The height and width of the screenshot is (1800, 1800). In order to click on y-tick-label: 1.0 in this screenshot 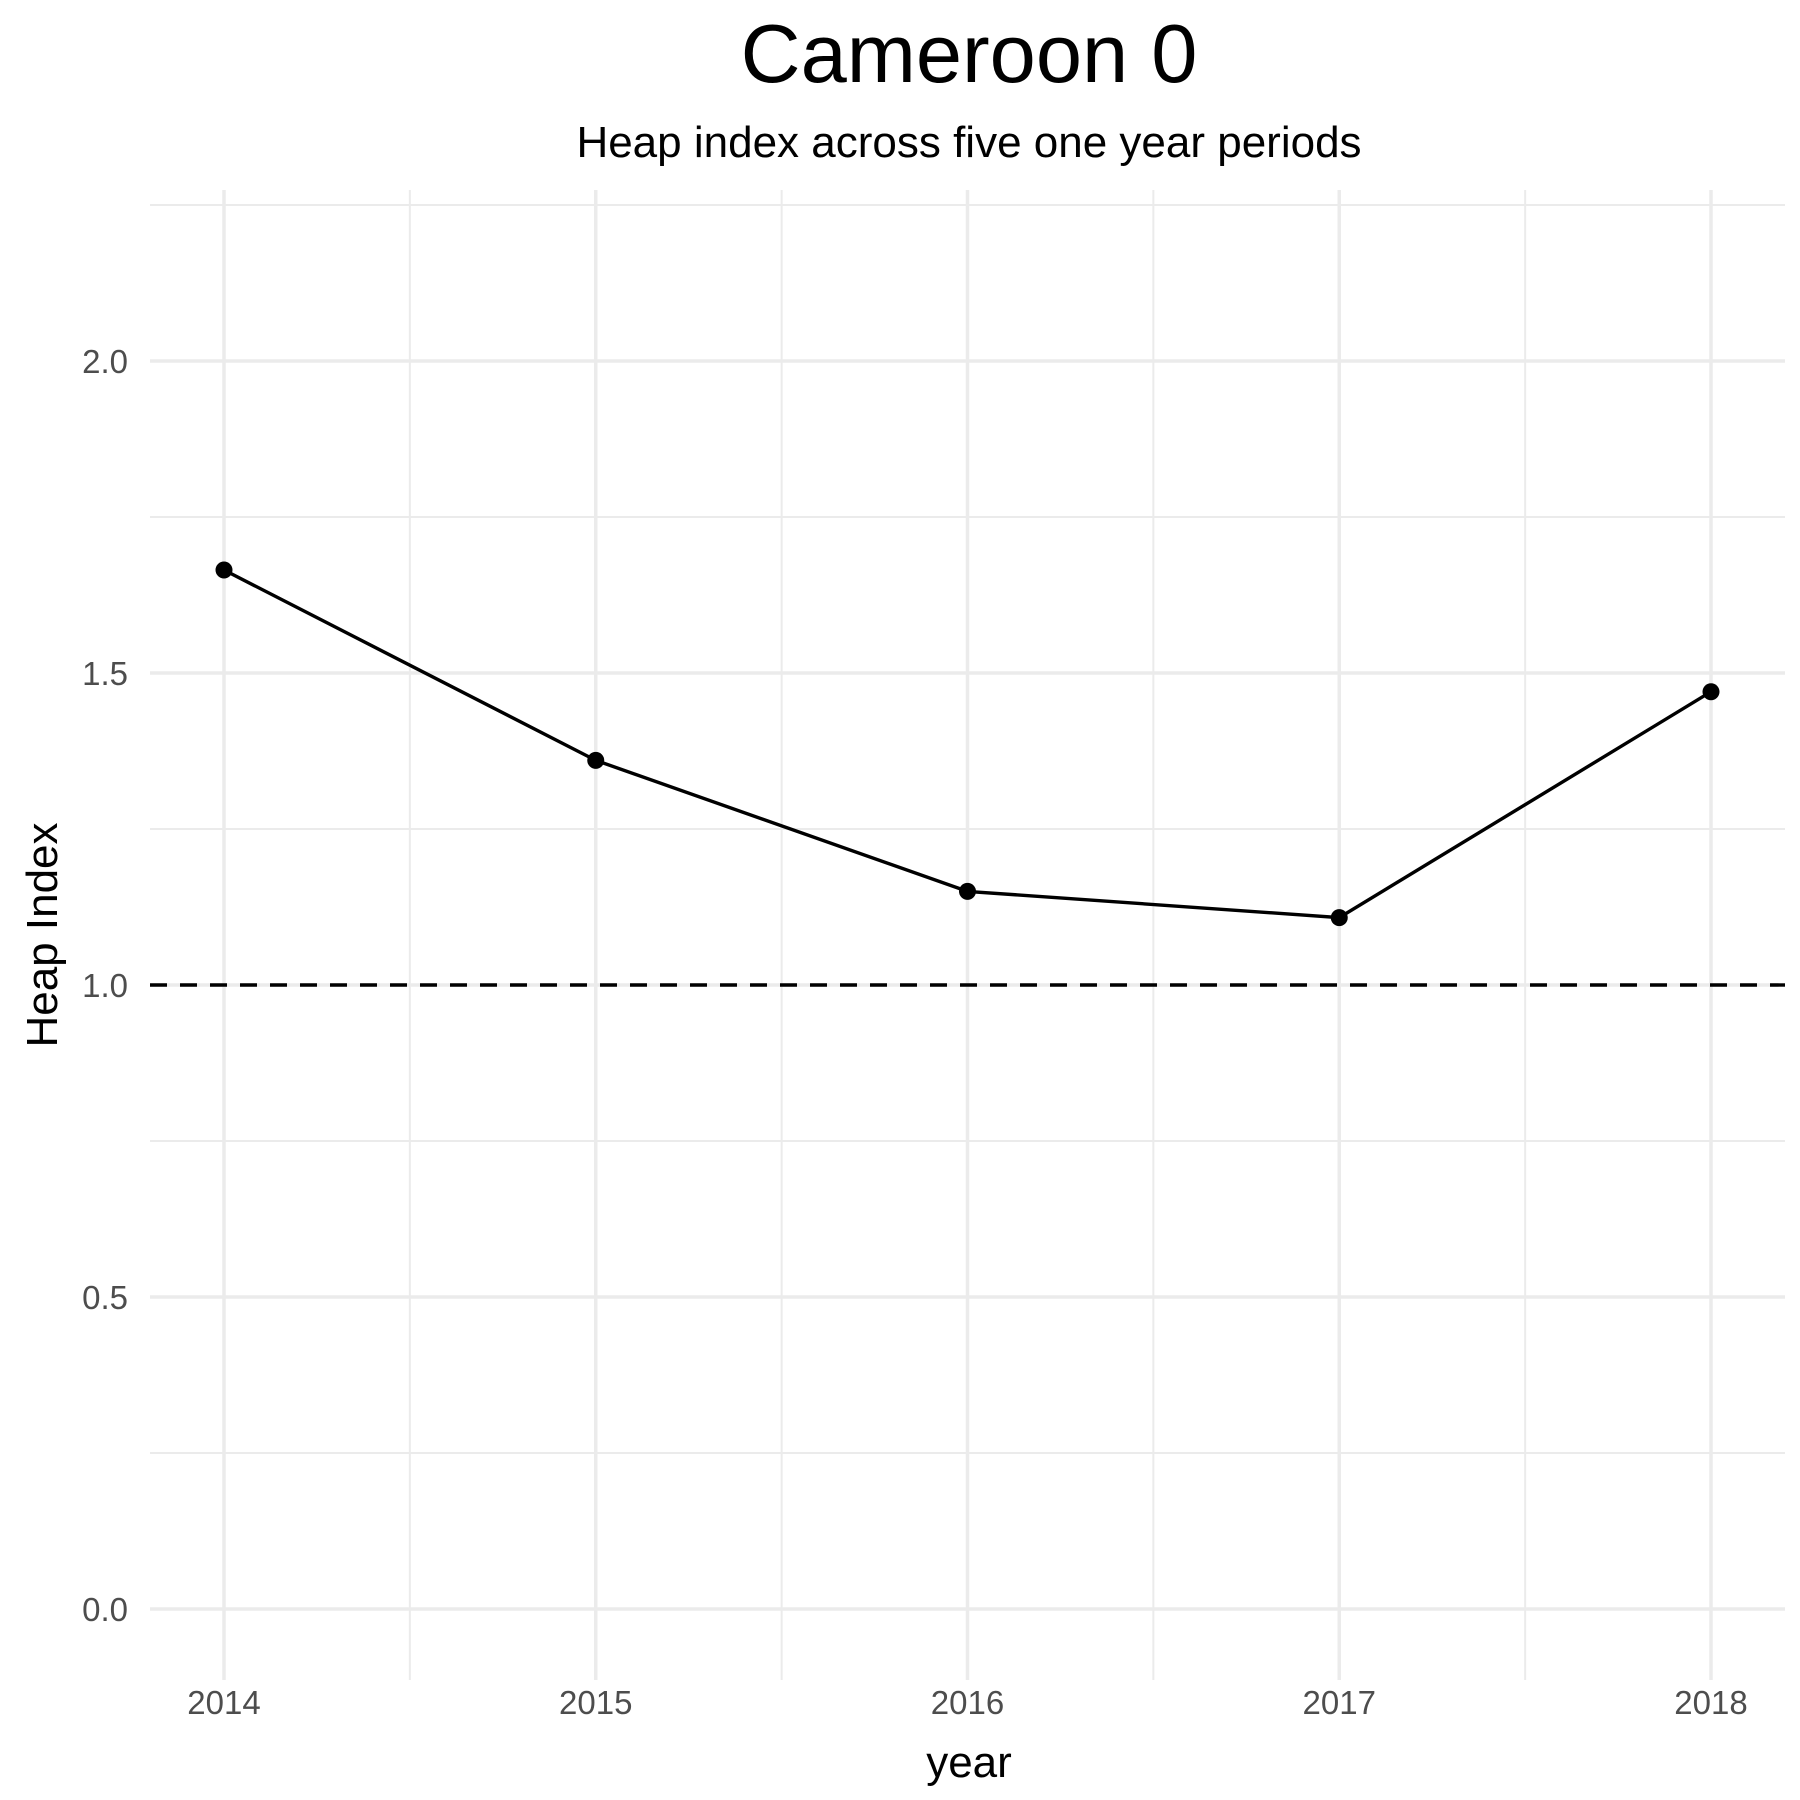, I will do `click(105, 985)`.